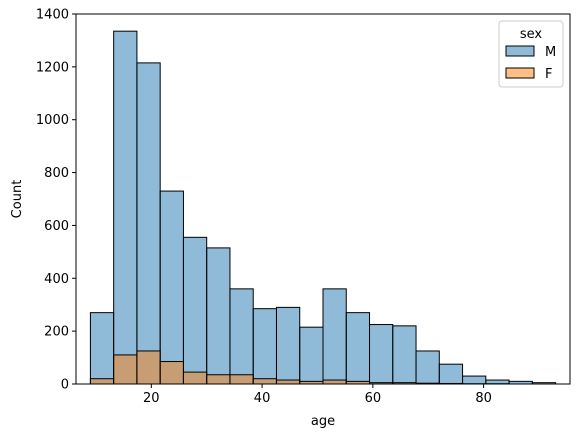 Image resolution: width=580 pixels, height=437 pixels. Describe the element at coordinates (52, 15) in the screenshot. I see `y-tick-label: 1400` at that location.